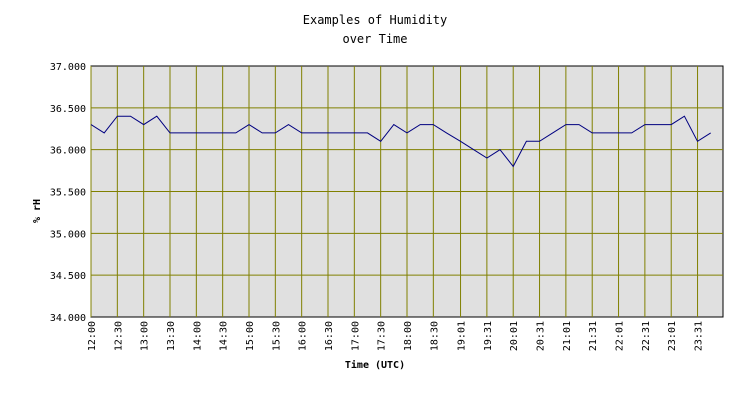 Image resolution: width=750 pixels, height=400 pixels. What do you see at coordinates (250, 336) in the screenshot?
I see `x-tick-label: 15:00` at bounding box center [250, 336].